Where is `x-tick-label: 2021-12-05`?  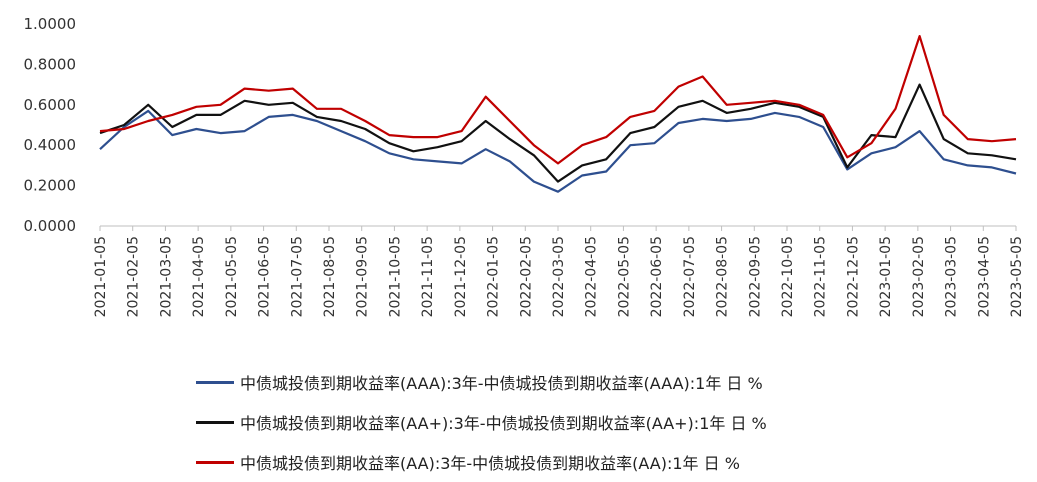
x-tick-label: 2021-12-05 is located at coordinates (461, 276).